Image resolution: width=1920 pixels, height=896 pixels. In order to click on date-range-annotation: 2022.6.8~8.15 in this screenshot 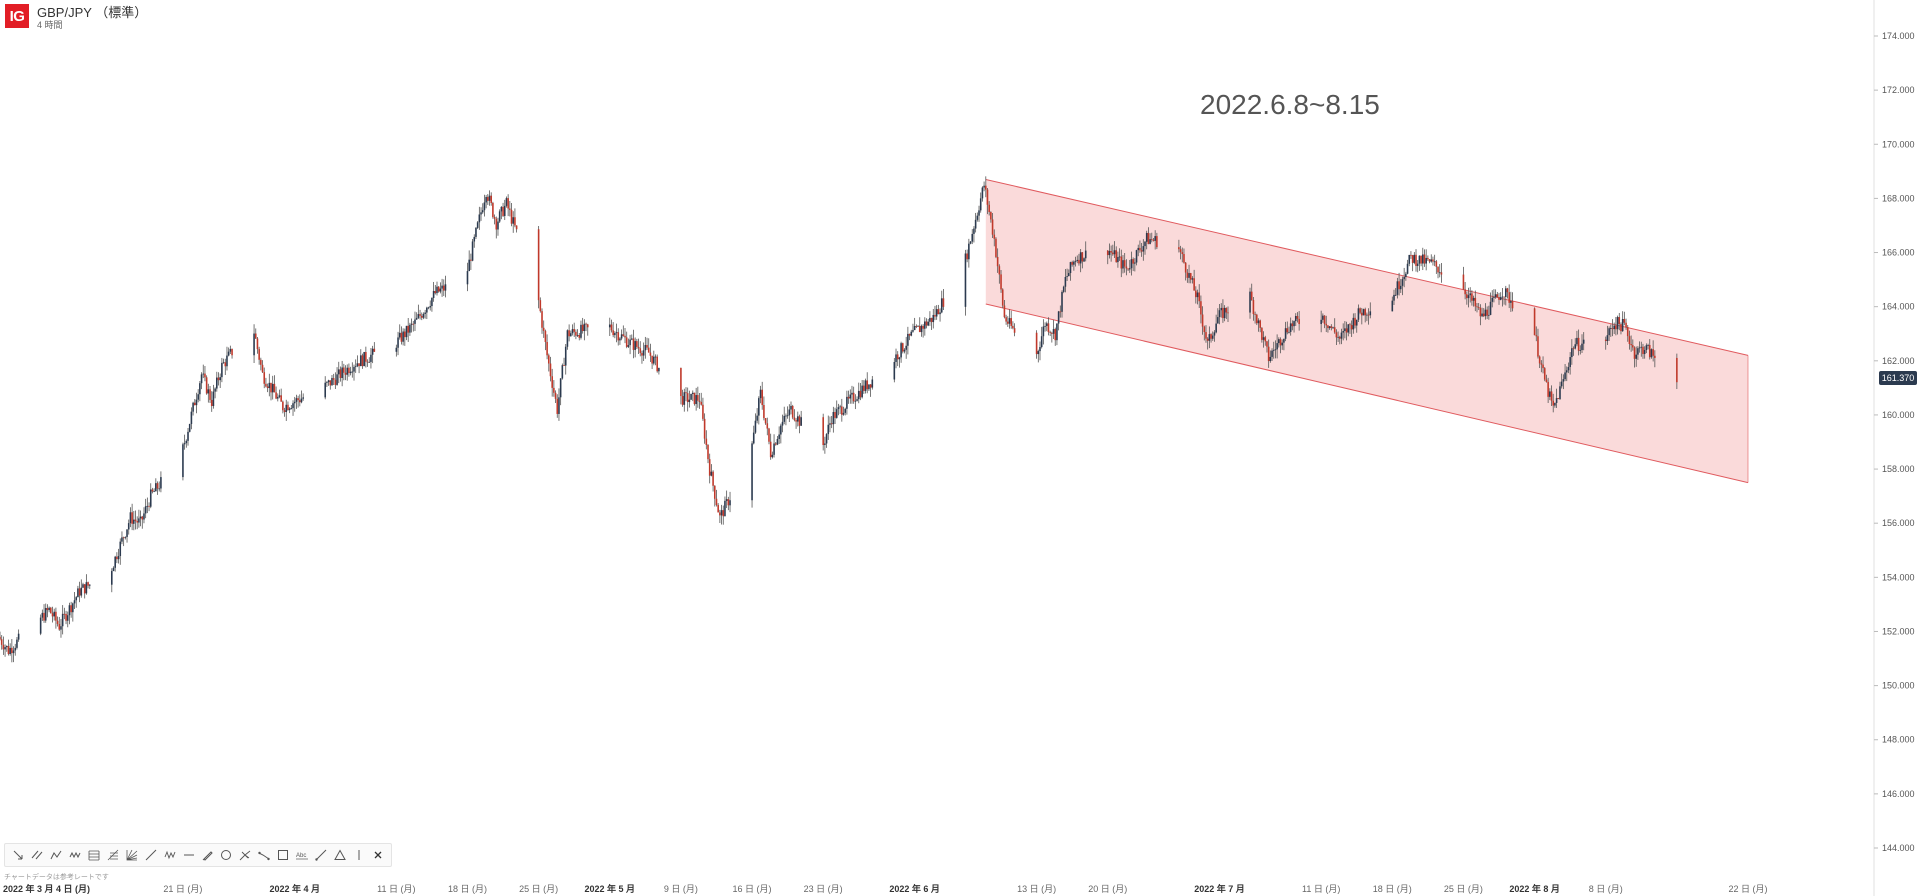, I will do `click(1290, 104)`.